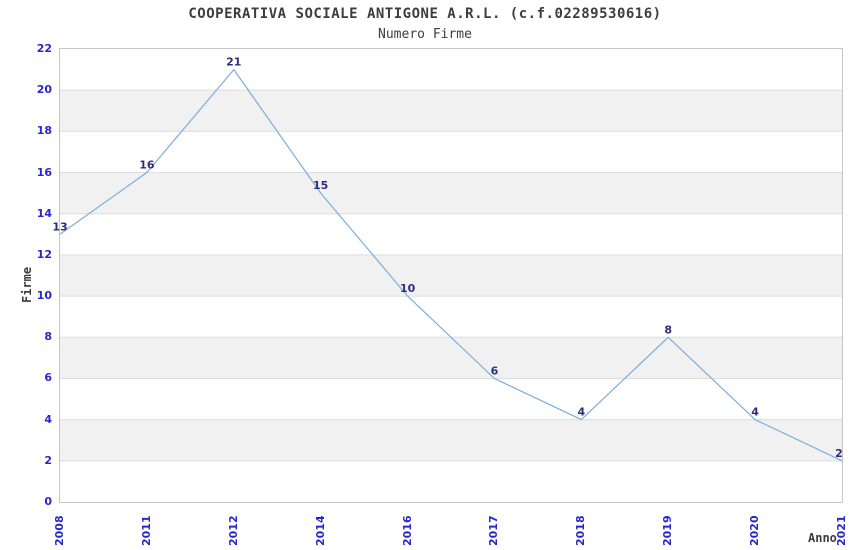  What do you see at coordinates (494, 530) in the screenshot?
I see `x-tick-label: 2017` at bounding box center [494, 530].